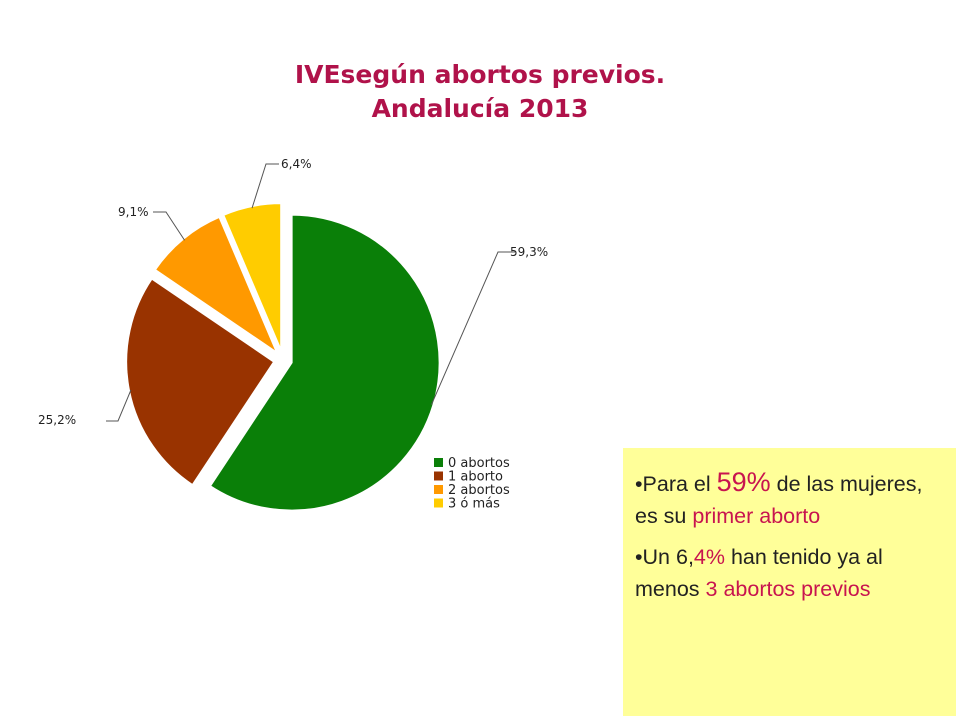 The height and width of the screenshot is (720, 960). Describe the element at coordinates (756, 516) in the screenshot. I see `highlight-primer-aborto: primer aborto` at that location.